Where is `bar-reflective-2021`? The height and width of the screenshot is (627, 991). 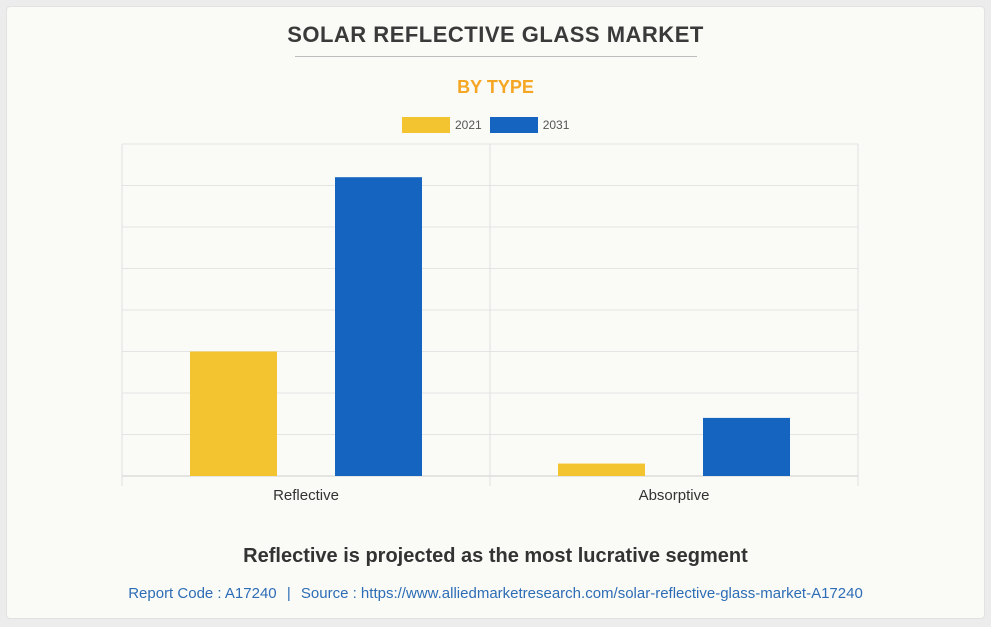
bar-reflective-2021 is located at coordinates (233, 414).